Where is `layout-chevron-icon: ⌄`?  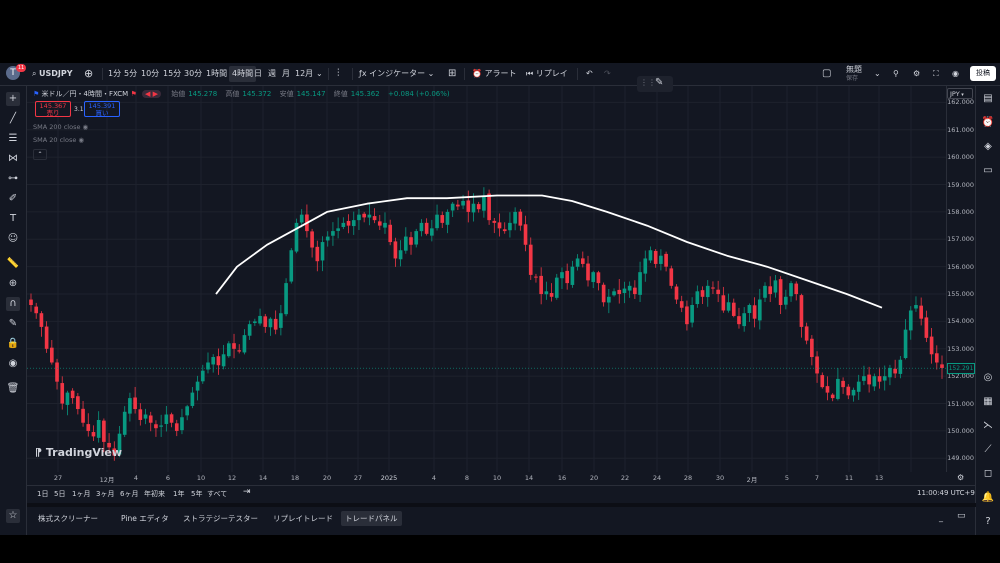
layout-chevron-icon: ⌄ is located at coordinates (877, 73).